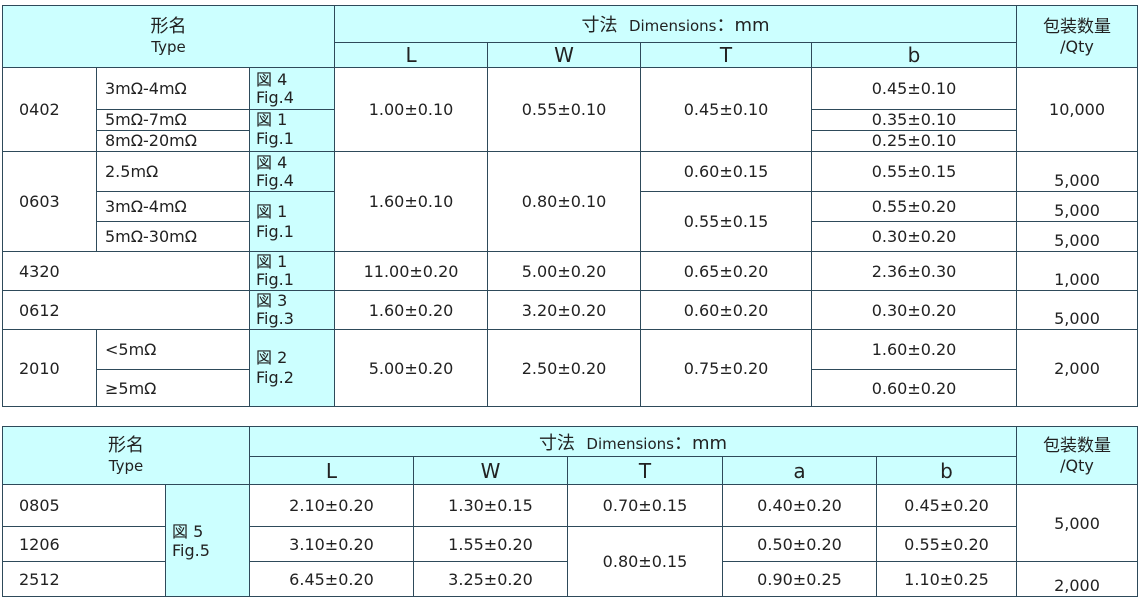 Image resolution: width=1140 pixels, height=601 pixels. What do you see at coordinates (173, 120) in the screenshot?
I see `resistance-0402-2: 5mΩ-7mΩ` at bounding box center [173, 120].